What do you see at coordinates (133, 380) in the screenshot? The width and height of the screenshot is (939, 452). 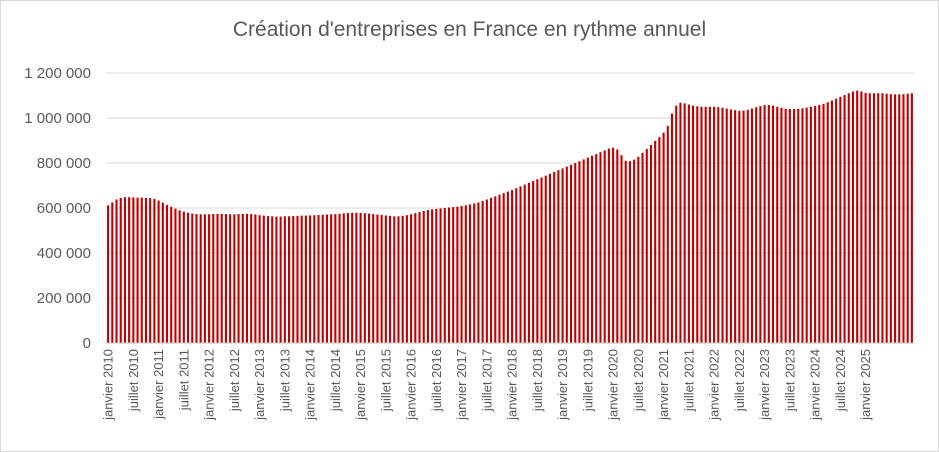 I see `x-tick-label: juillet 2010` at bounding box center [133, 380].